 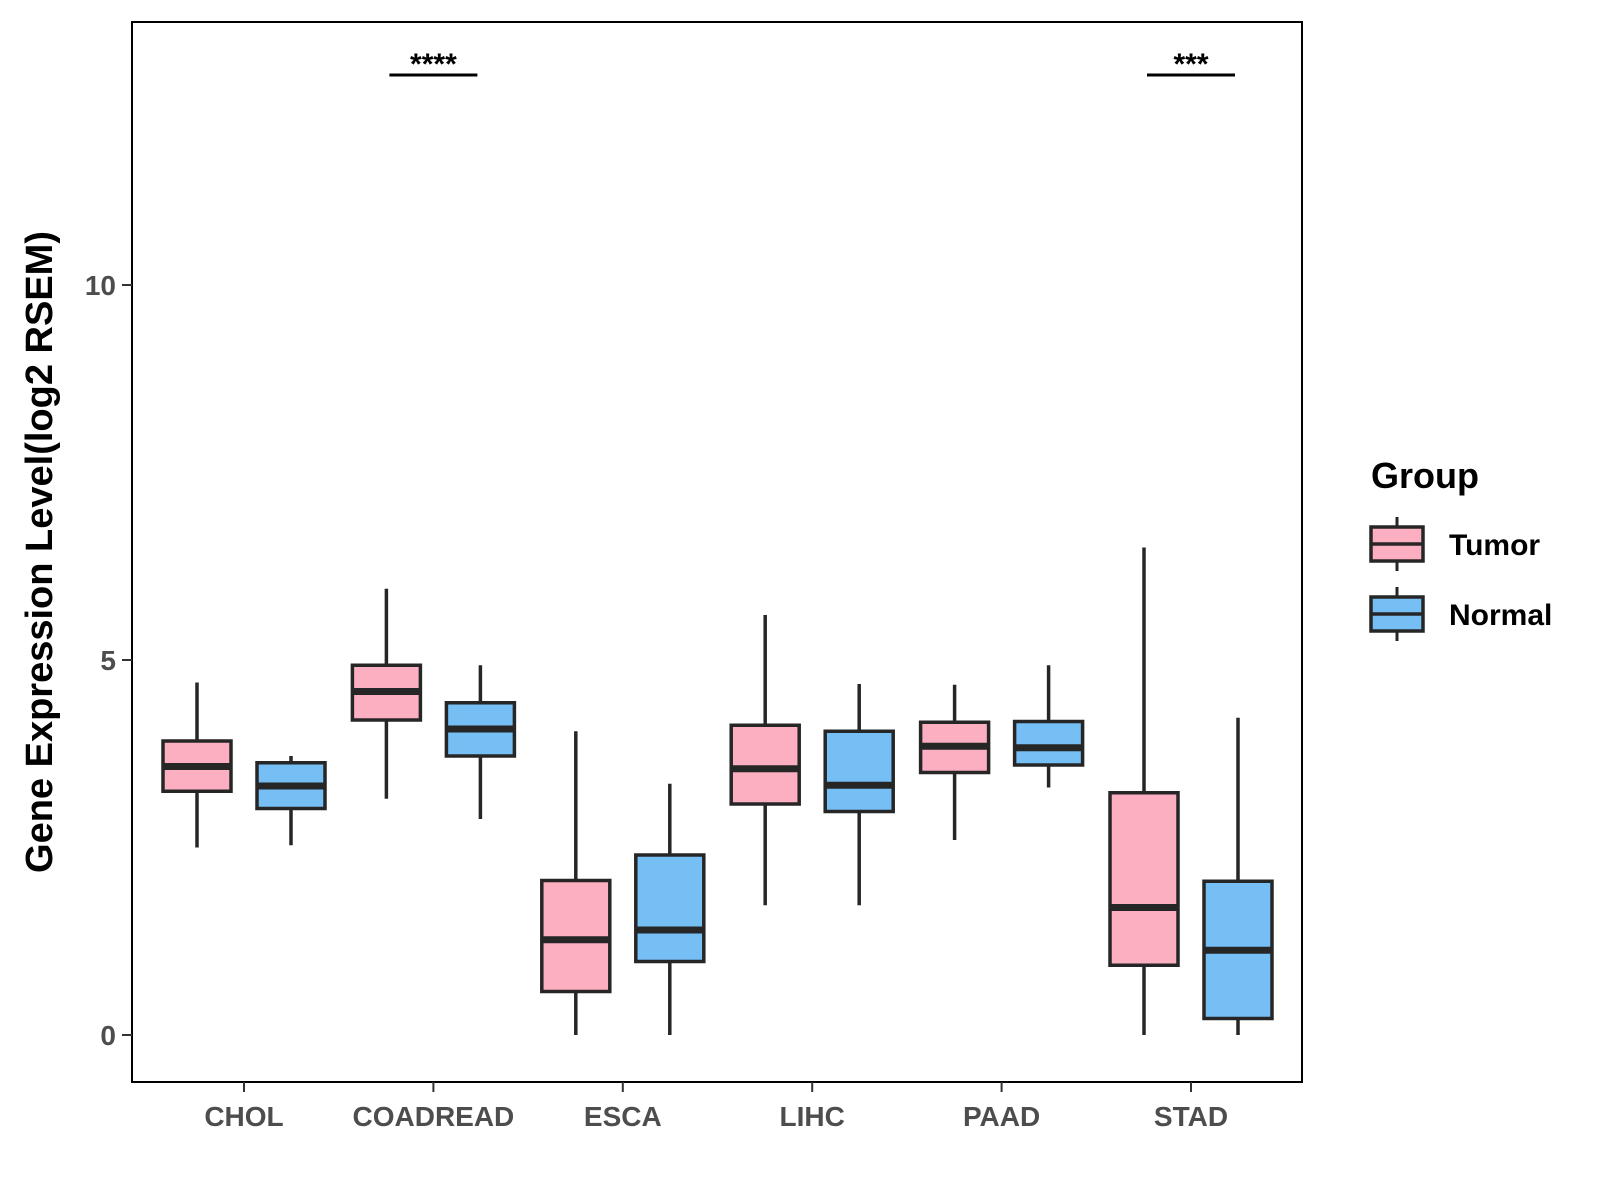 What do you see at coordinates (954, 762) in the screenshot?
I see `box-tumor-paad` at bounding box center [954, 762].